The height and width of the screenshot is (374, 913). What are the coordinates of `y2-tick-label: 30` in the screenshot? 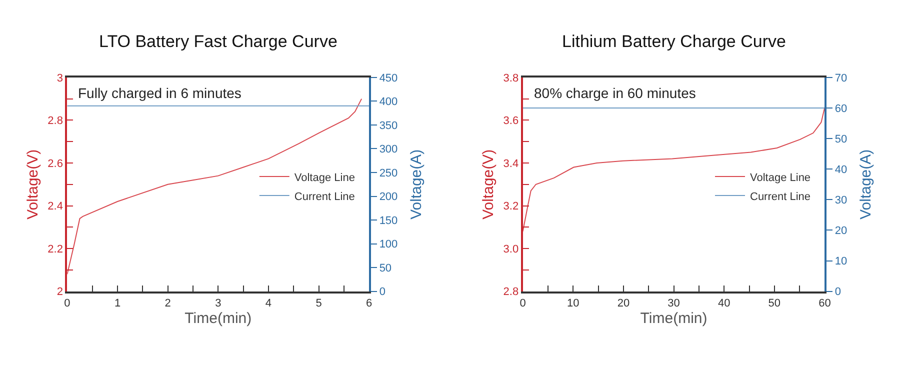 It's located at (841, 200).